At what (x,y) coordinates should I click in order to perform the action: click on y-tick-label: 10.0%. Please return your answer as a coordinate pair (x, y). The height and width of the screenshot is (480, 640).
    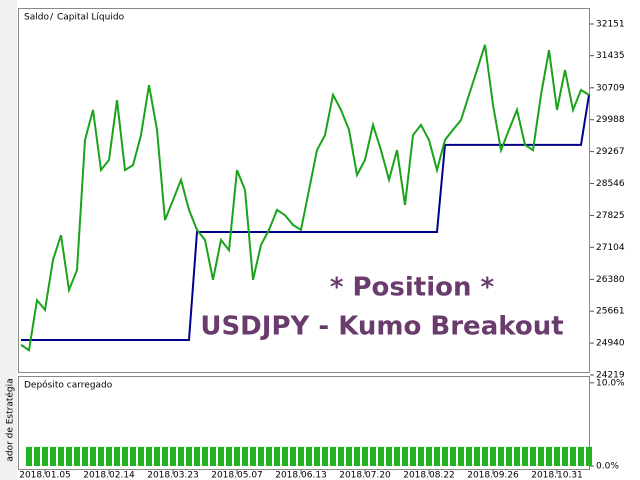
    Looking at the image, I should click on (610, 383).